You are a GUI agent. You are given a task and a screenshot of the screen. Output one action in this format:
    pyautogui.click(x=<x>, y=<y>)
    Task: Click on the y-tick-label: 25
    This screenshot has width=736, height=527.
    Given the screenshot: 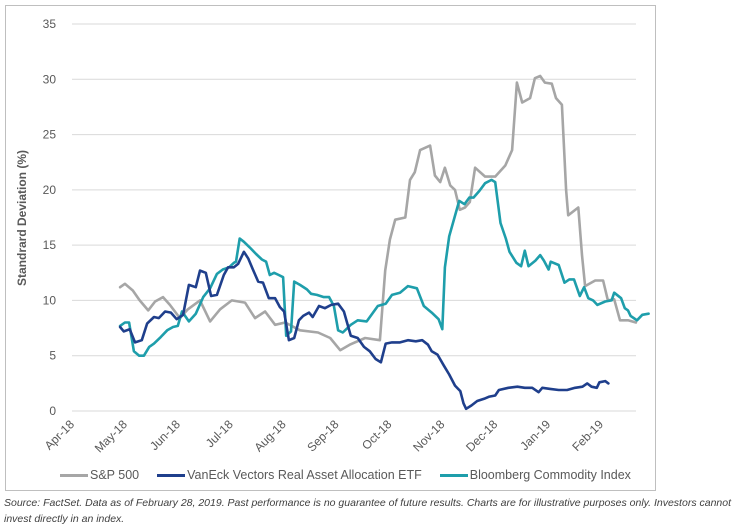 What is the action you would take?
    pyautogui.click(x=50, y=135)
    